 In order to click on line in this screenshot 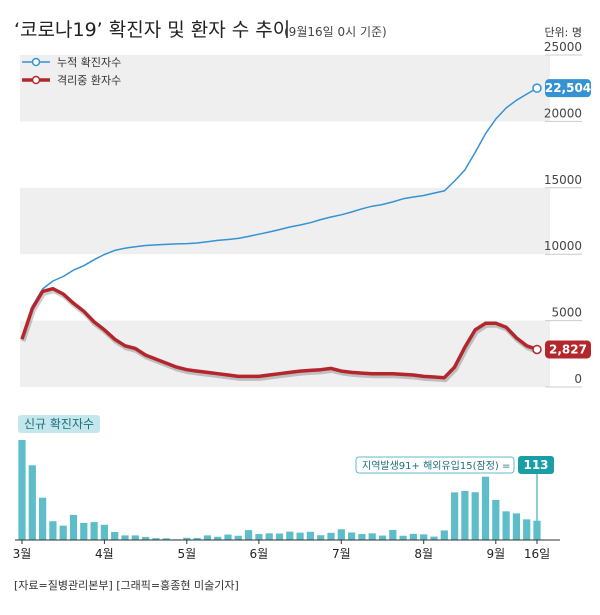, I will do `click(279, 333)`.